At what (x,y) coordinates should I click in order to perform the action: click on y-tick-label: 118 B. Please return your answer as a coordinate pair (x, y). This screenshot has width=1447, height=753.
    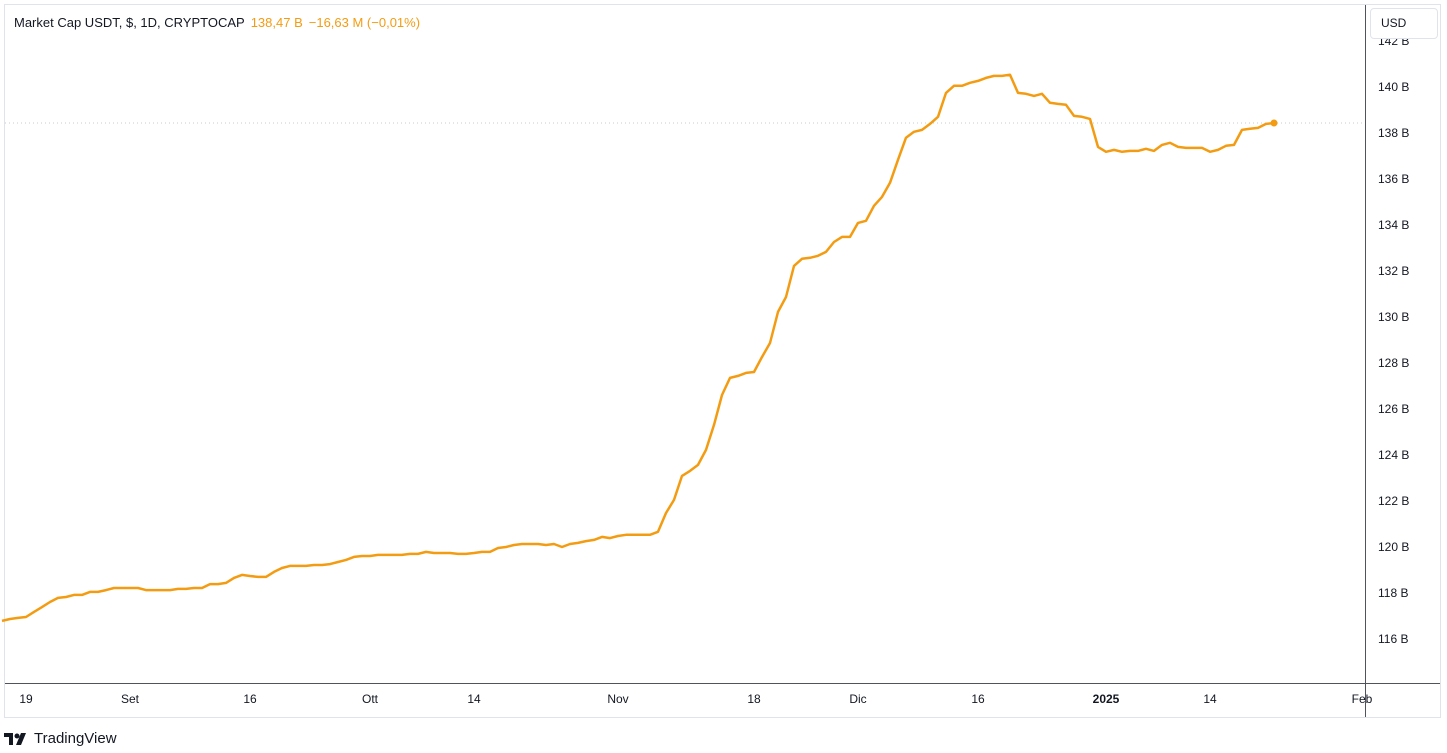
    Looking at the image, I should click on (1393, 593).